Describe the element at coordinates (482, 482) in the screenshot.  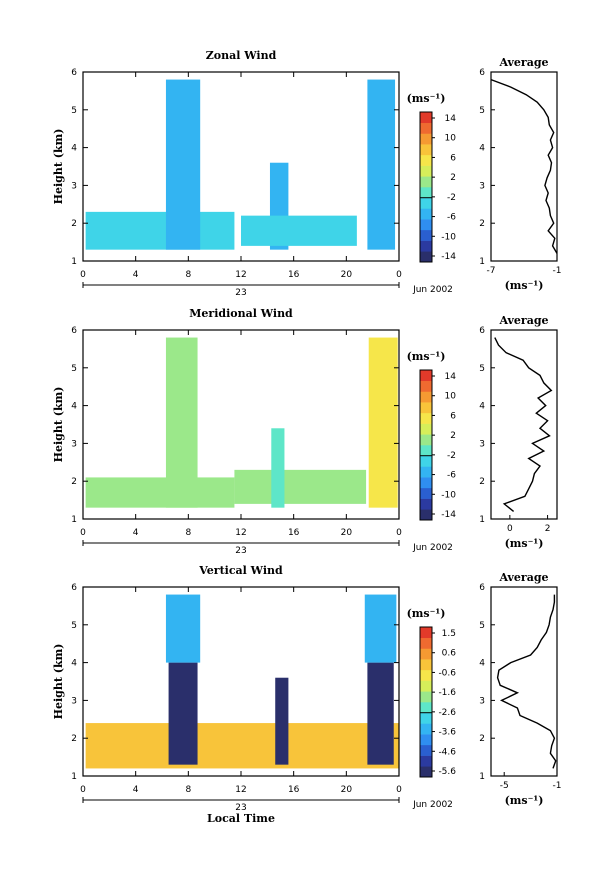
I see `profile-y-tick-label: 2` at that location.